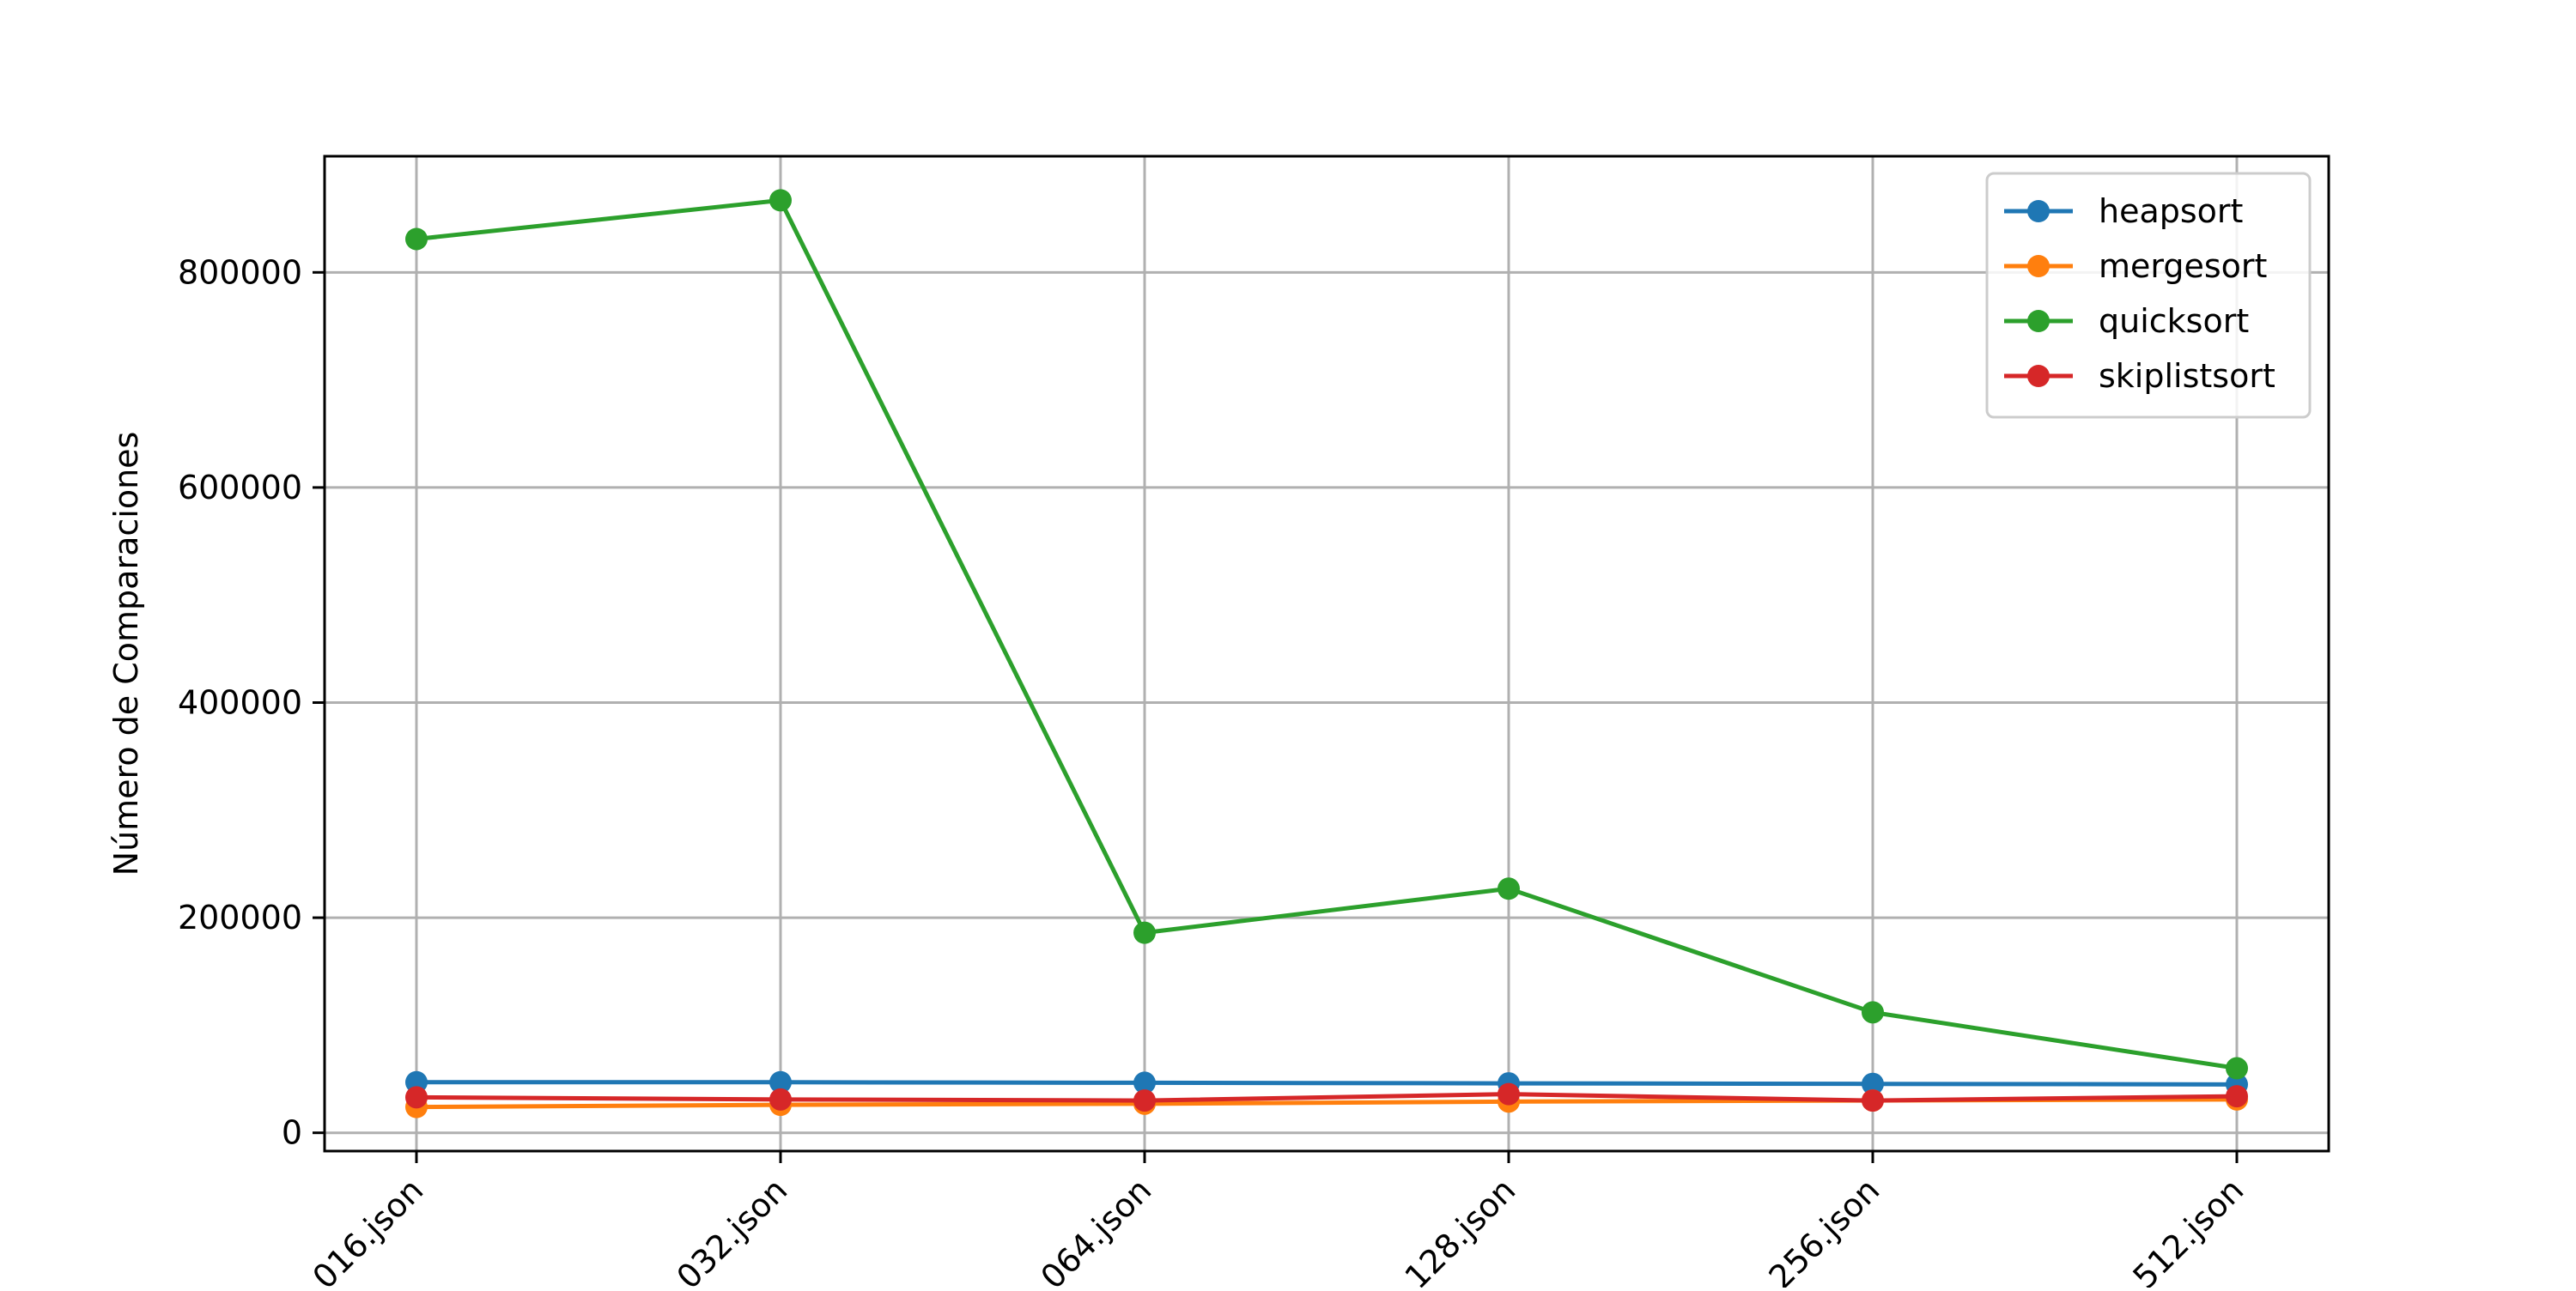 The image size is (2576, 1291). I want to click on y-tick-label: 0, so click(292, 1133).